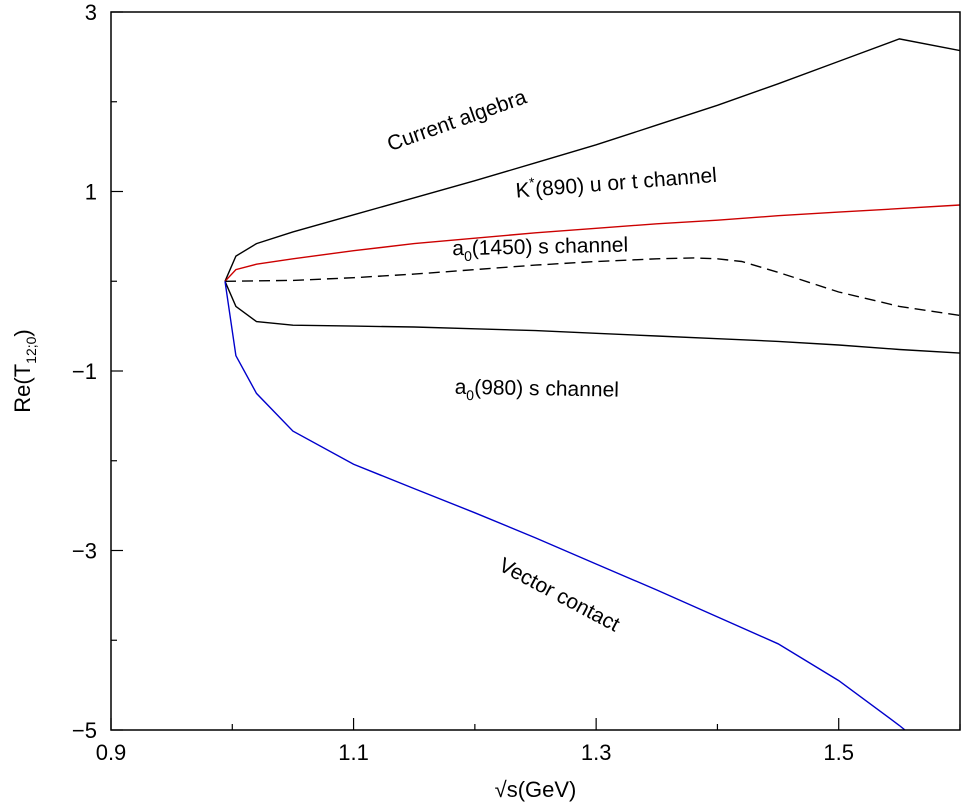  Describe the element at coordinates (457, 120) in the screenshot. I see `annotation-1: Current algebra` at that location.